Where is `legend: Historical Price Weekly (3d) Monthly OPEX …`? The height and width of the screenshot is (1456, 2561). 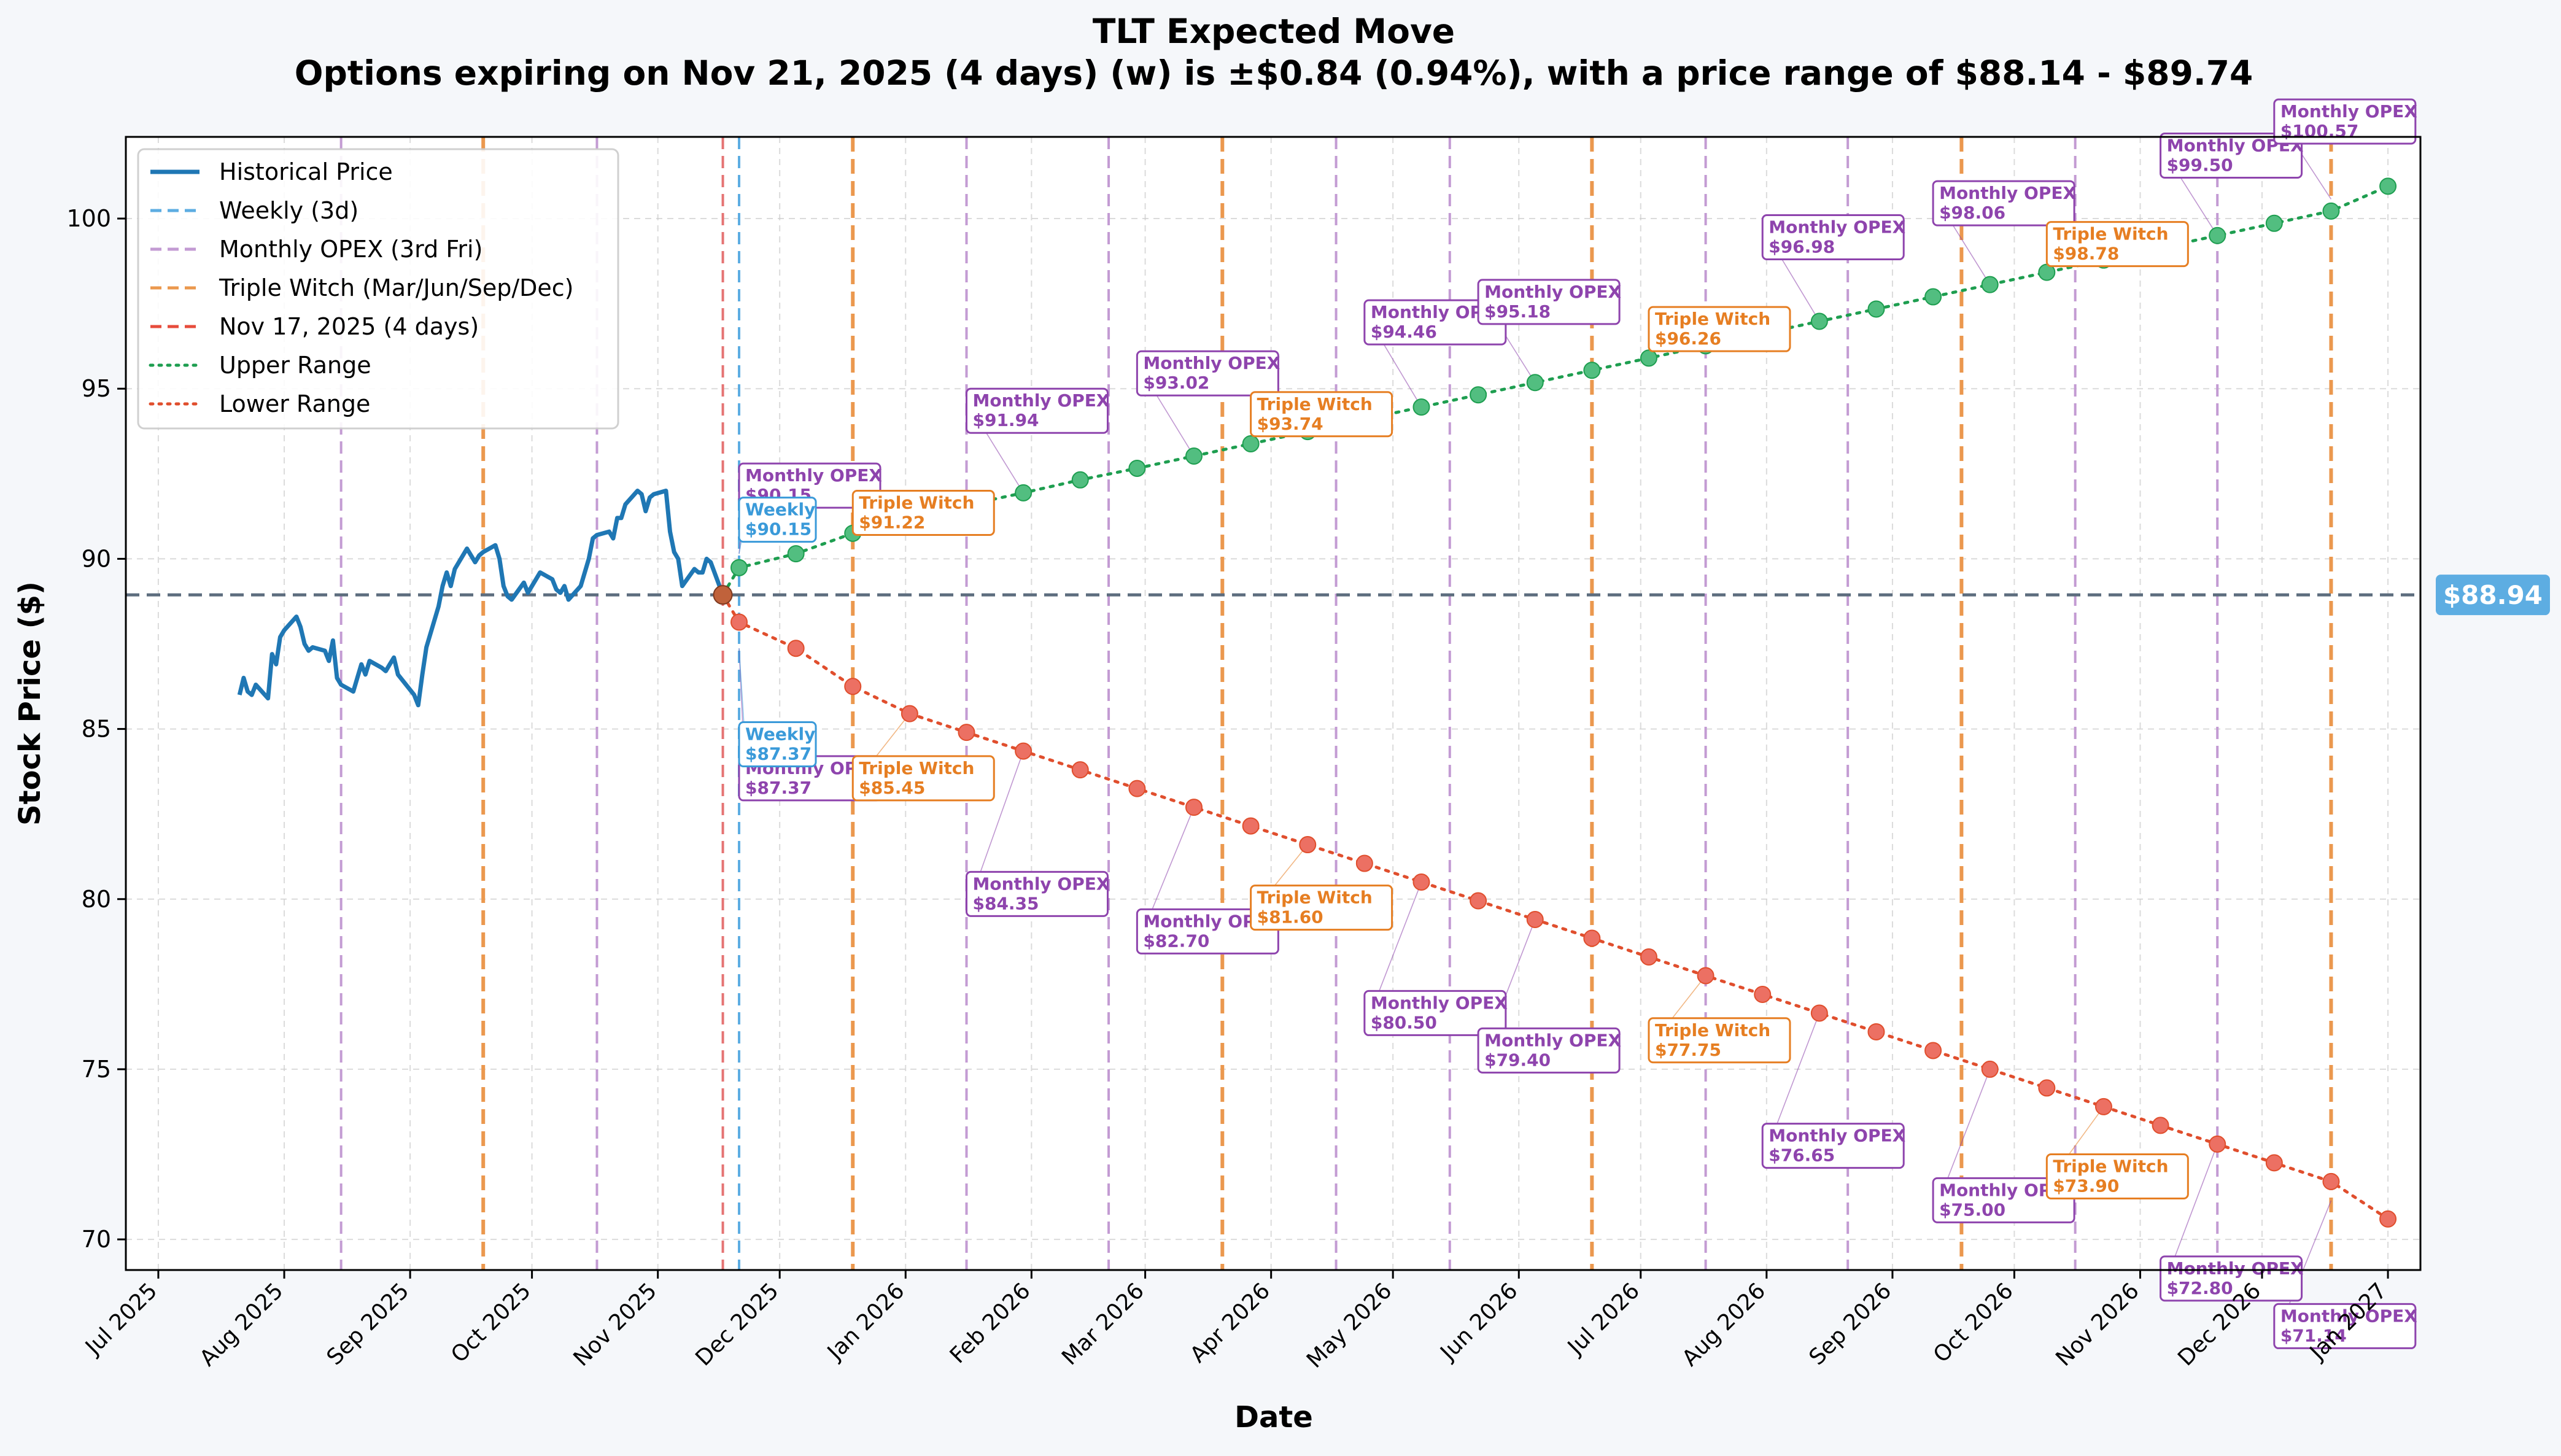 legend: Historical Price Weekly (3d) Monthly OPEX … is located at coordinates (378, 289).